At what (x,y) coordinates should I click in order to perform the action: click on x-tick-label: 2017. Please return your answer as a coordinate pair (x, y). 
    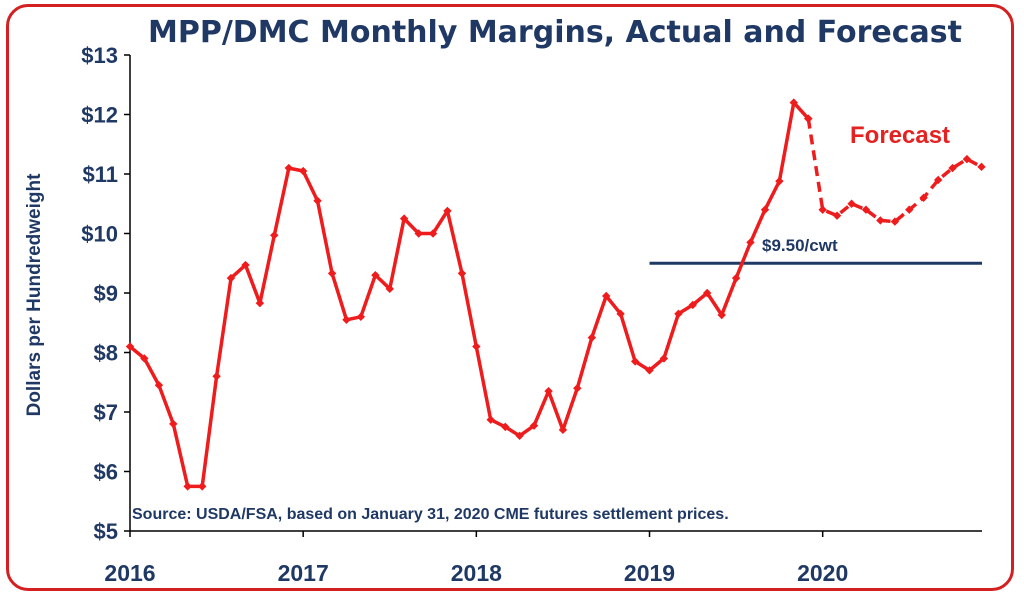
    Looking at the image, I should click on (303, 573).